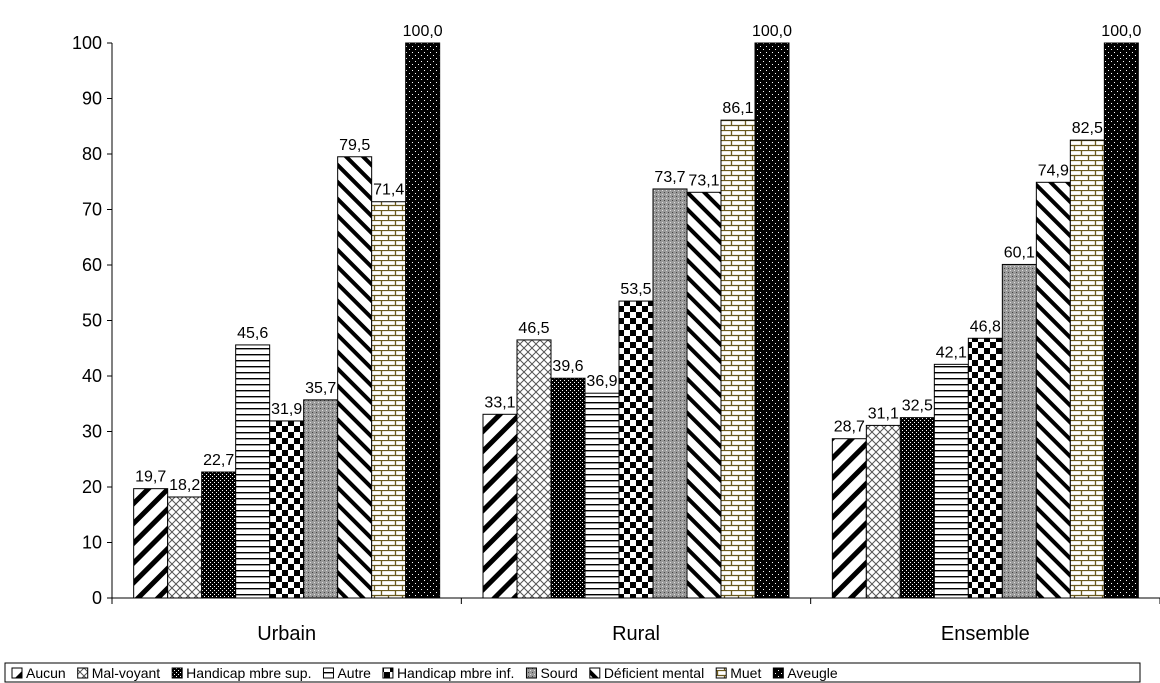 The image size is (1160, 683). Describe the element at coordinates (1053, 170) in the screenshot. I see `data-label: 74,9` at that location.